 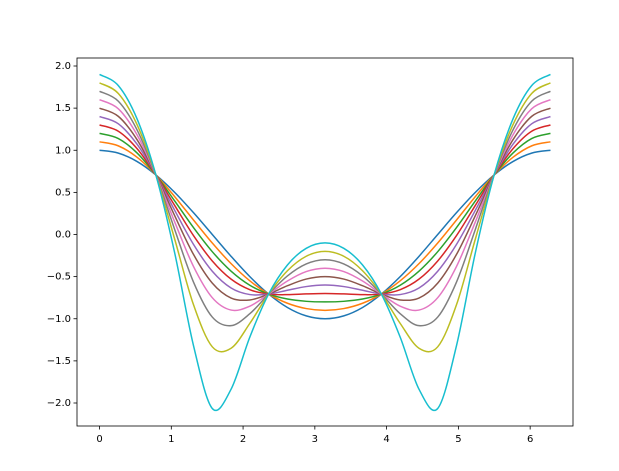 I want to click on y-tick-label: 0.5, so click(x=63, y=192).